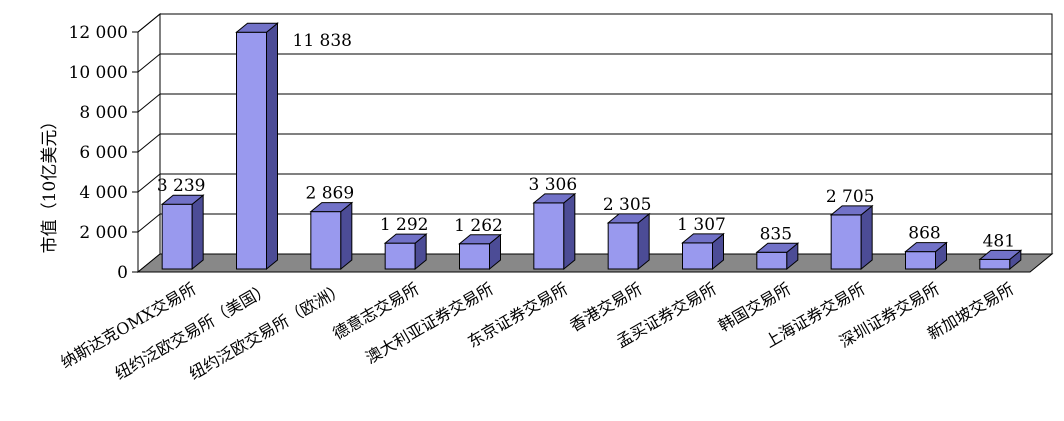 The height and width of the screenshot is (421, 1064). I want to click on y-tick-label: 8 000, so click(103, 113).